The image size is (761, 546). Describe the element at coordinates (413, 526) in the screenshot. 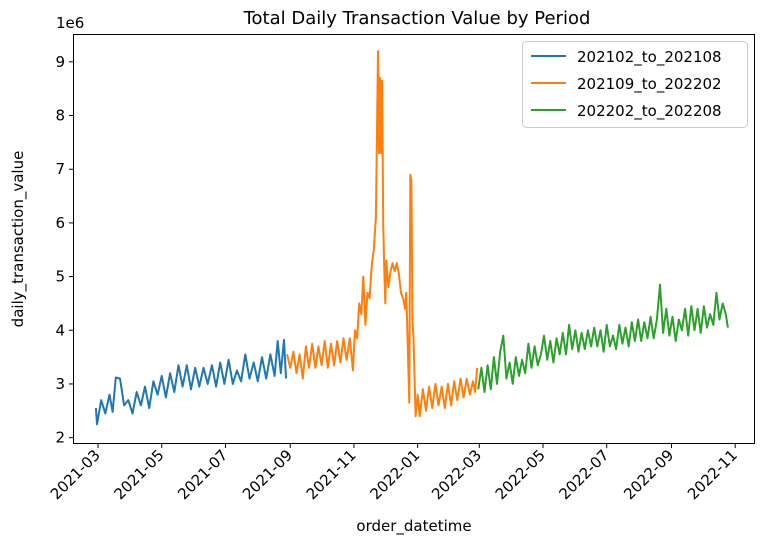

I see `x-axis-label: order_datetime` at that location.